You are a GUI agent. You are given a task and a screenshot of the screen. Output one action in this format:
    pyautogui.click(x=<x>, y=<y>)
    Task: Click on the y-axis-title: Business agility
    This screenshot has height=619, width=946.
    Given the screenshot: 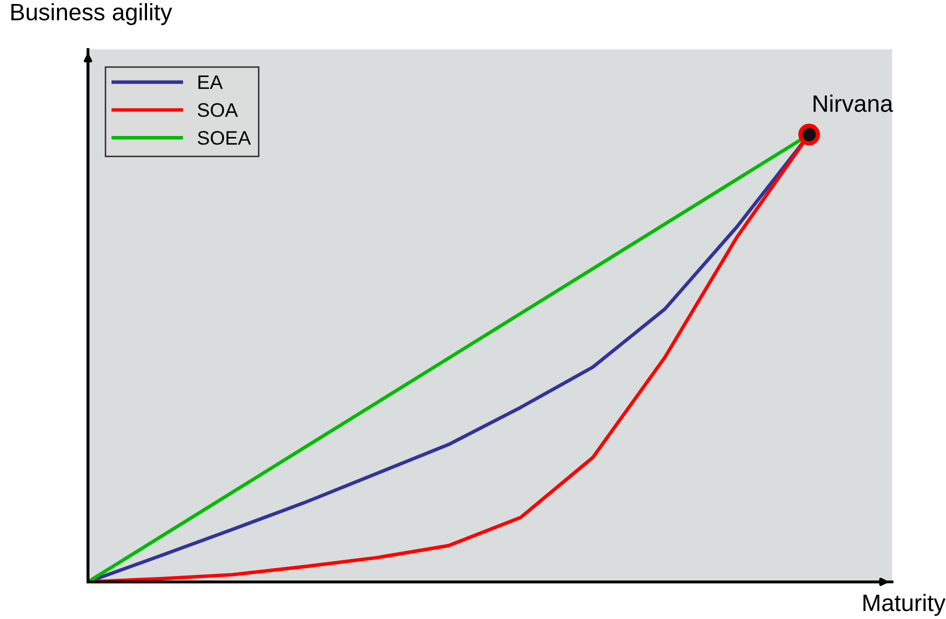 What is the action you would take?
    pyautogui.click(x=91, y=14)
    